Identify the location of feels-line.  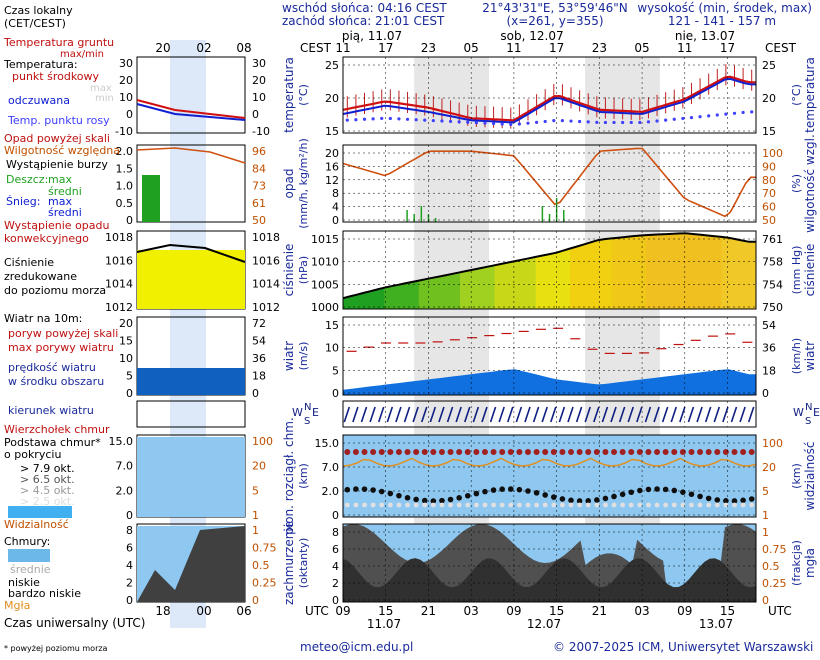
(549, 100).